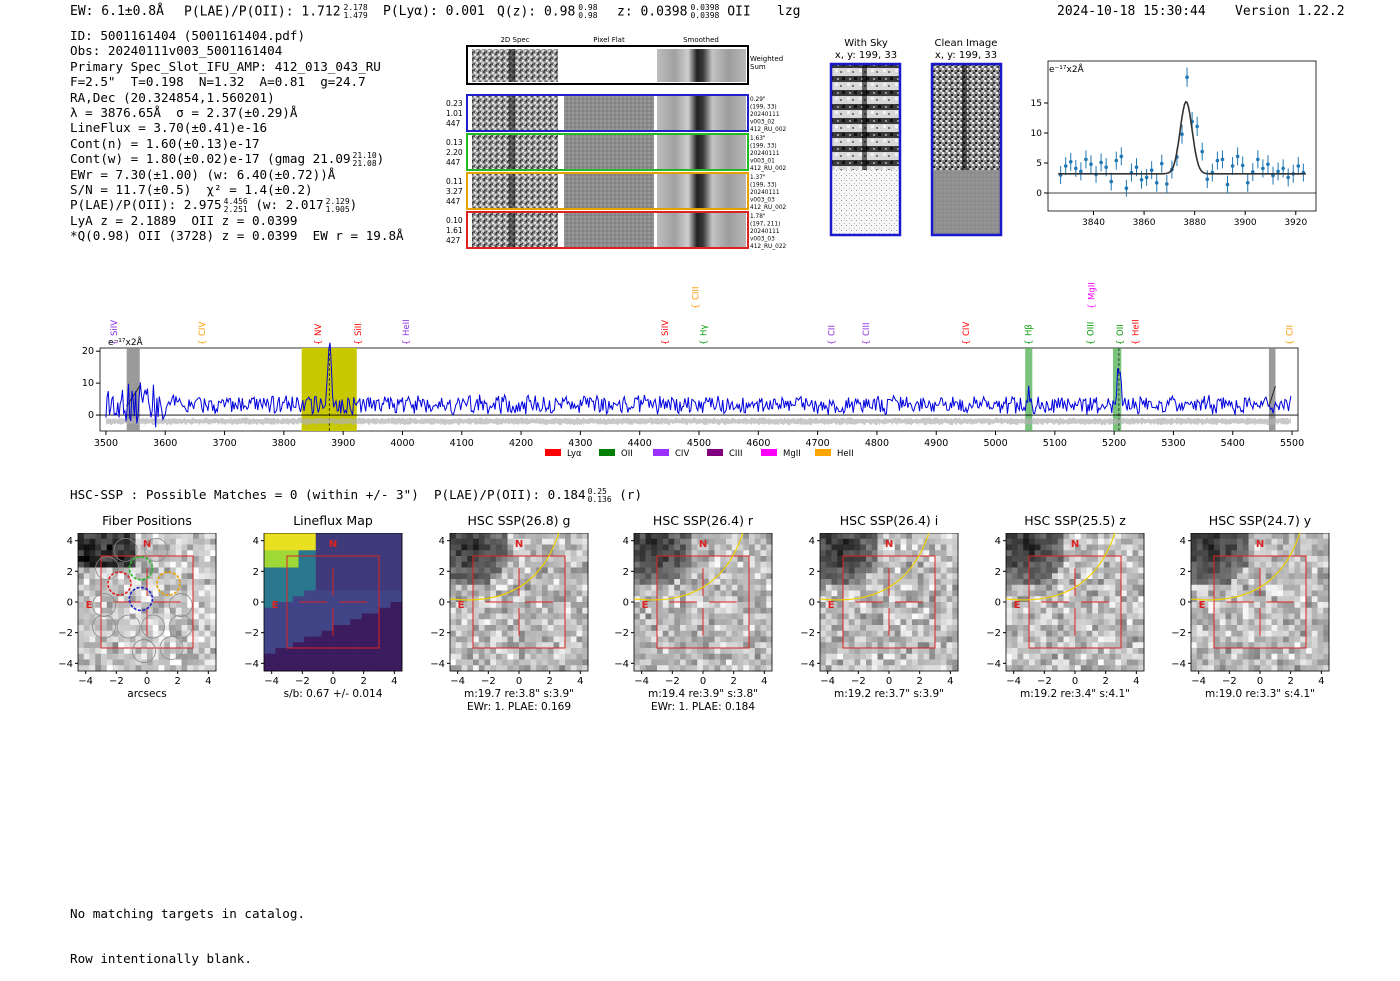  Describe the element at coordinates (235, 201) in the screenshot. I see `info-plae-hi: 4.456` at that location.